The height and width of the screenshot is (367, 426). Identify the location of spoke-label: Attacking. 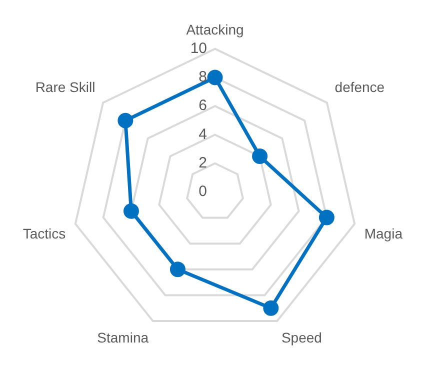
(215, 29).